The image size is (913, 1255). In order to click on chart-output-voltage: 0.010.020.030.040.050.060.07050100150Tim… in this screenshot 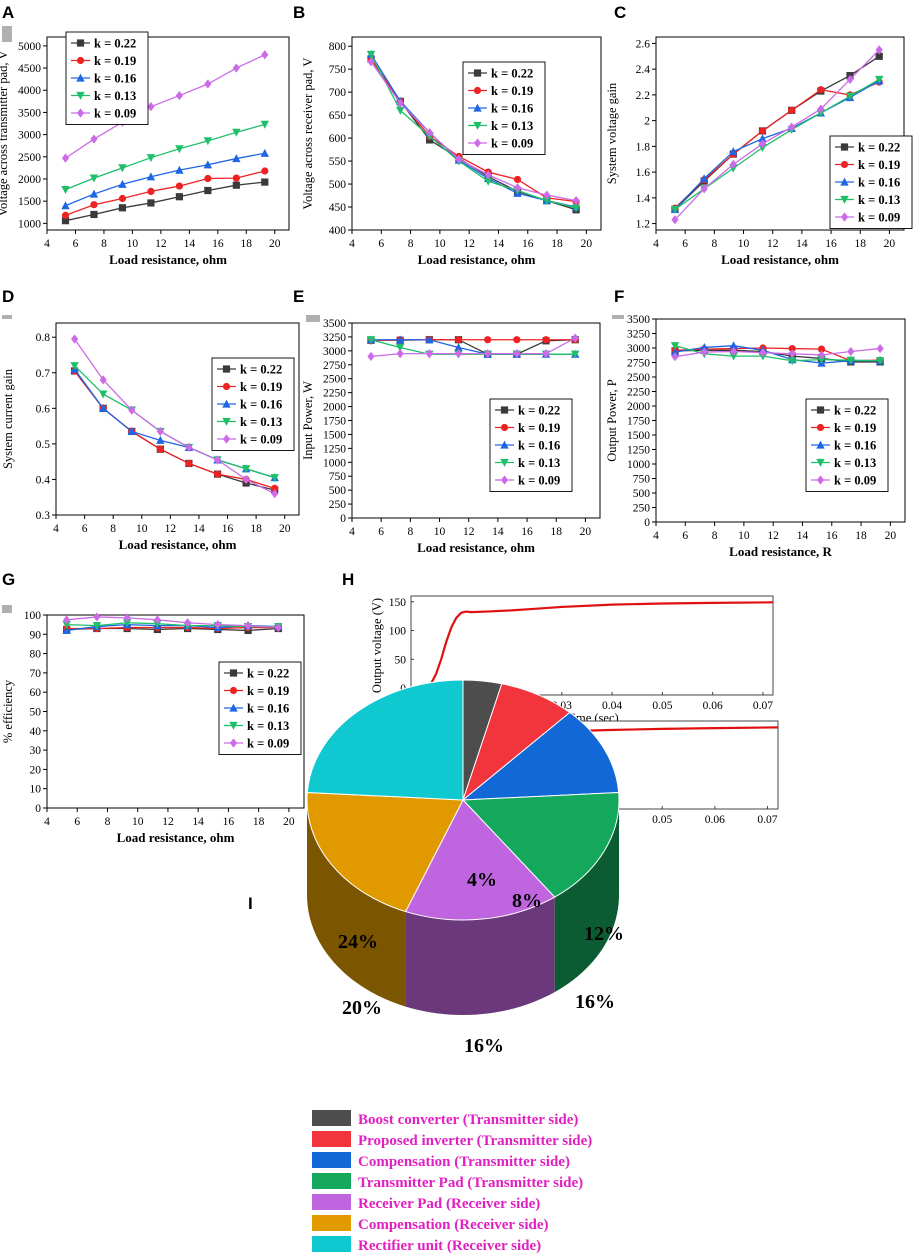, I will do `click(572, 660)`.